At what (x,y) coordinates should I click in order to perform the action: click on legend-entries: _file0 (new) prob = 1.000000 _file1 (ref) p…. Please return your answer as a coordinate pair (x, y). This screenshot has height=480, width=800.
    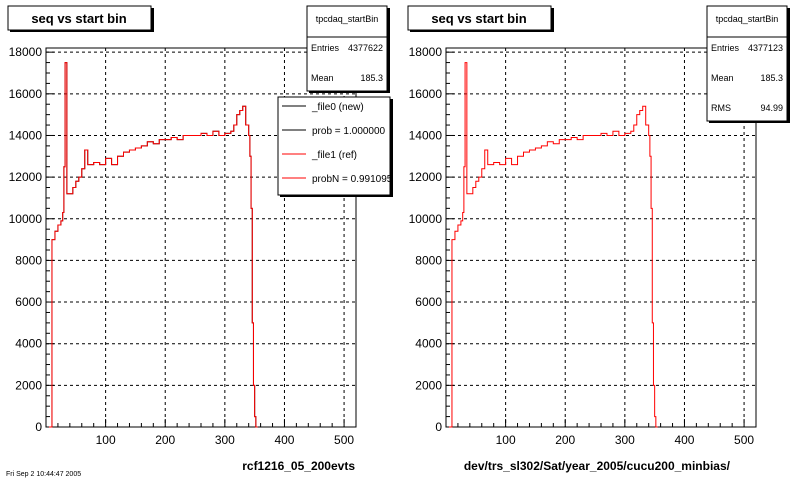
    Looking at the image, I should click on (337, 143).